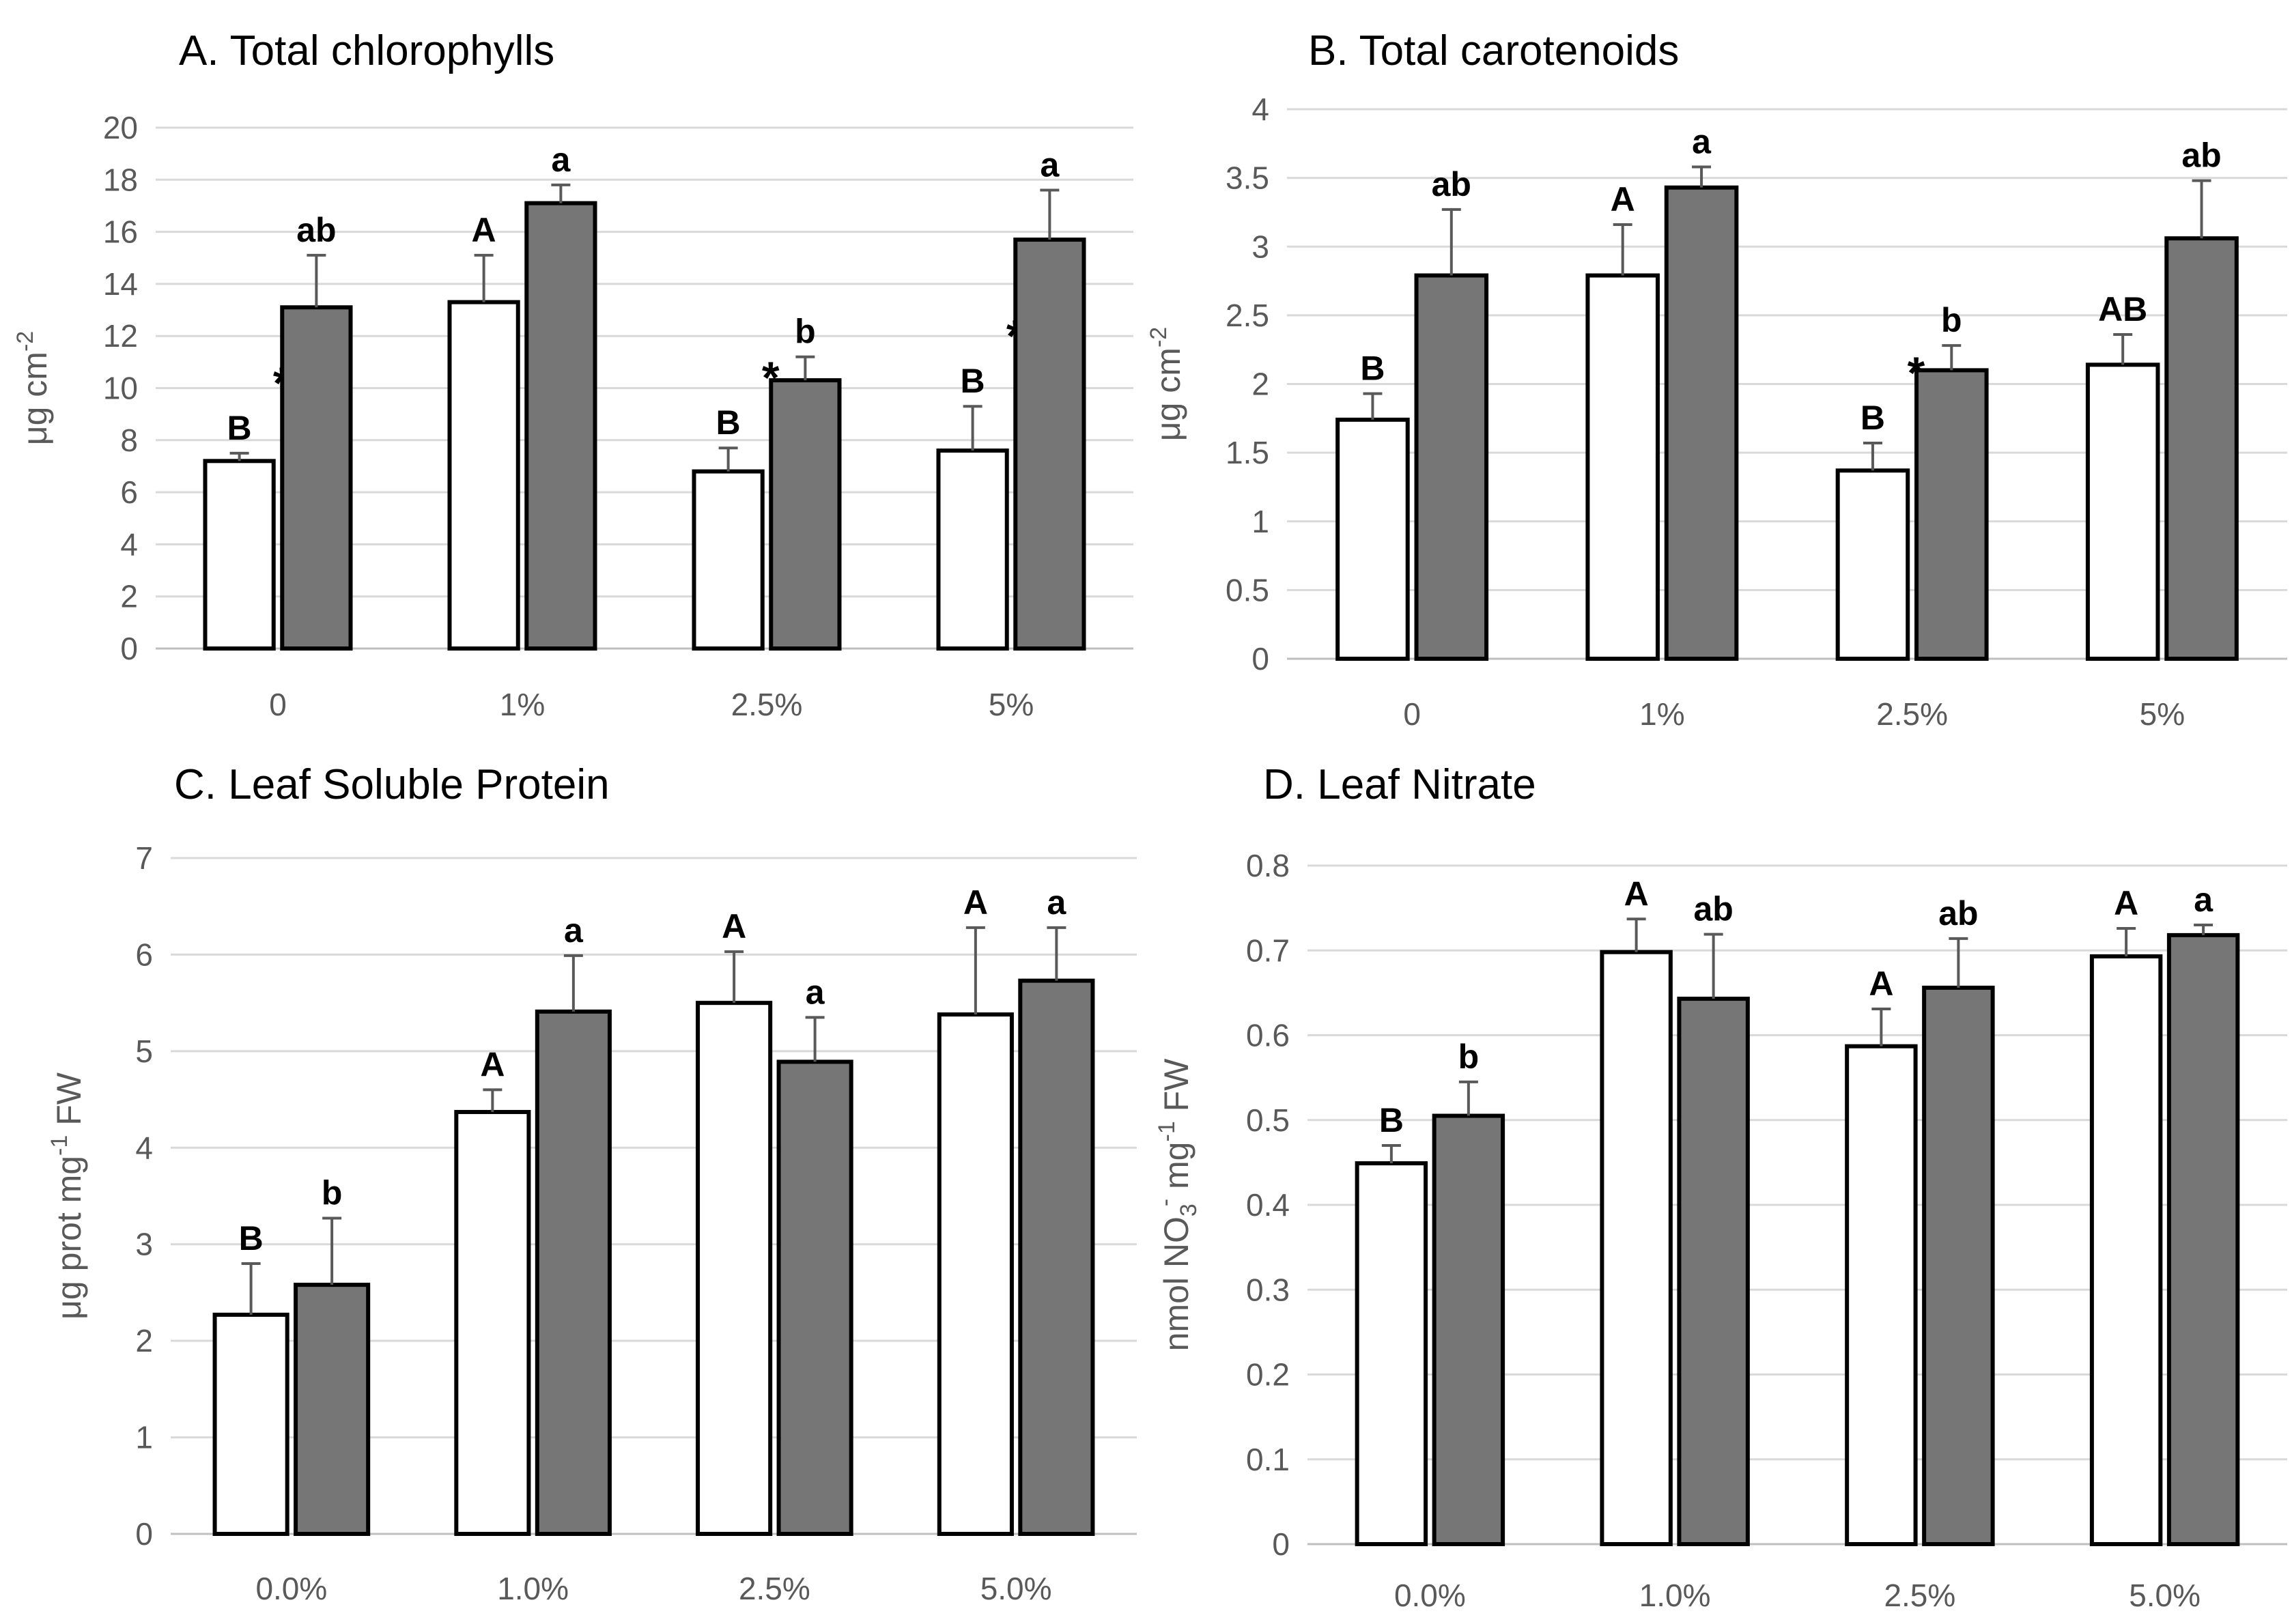  Describe the element at coordinates (1268, 1120) in the screenshot. I see `y-tick-label: 0.5` at that location.